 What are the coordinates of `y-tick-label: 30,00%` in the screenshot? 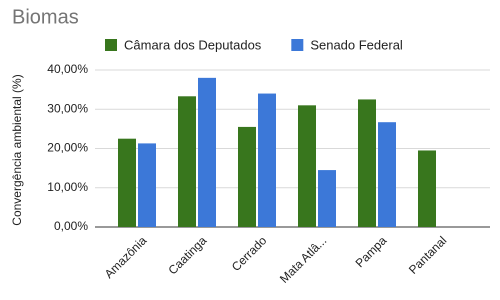 It's located at (67, 108).